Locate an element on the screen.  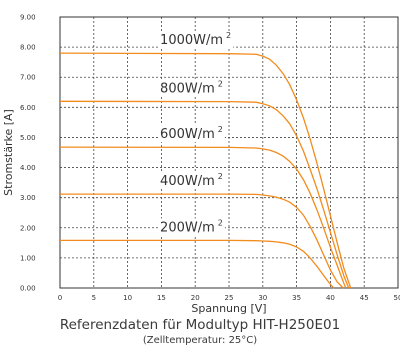
x-tick-label: 30 is located at coordinates (262, 298).